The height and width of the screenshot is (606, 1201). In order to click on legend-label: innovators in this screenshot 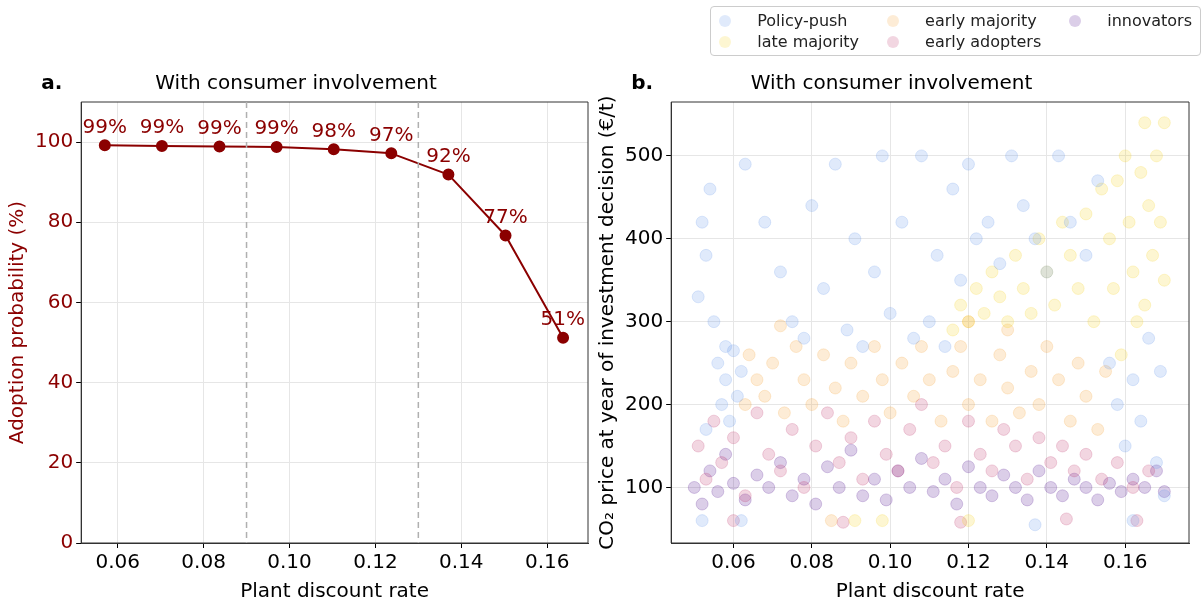, I will do `click(1149, 20)`.